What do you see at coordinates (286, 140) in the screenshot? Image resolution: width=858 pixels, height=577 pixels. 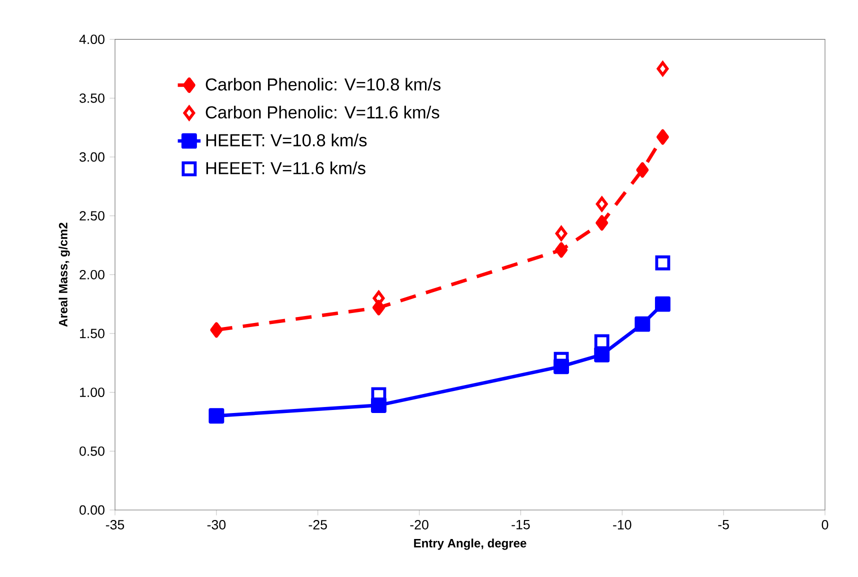 I see `legend-label: HEEET: V=10.8 km/s` at bounding box center [286, 140].